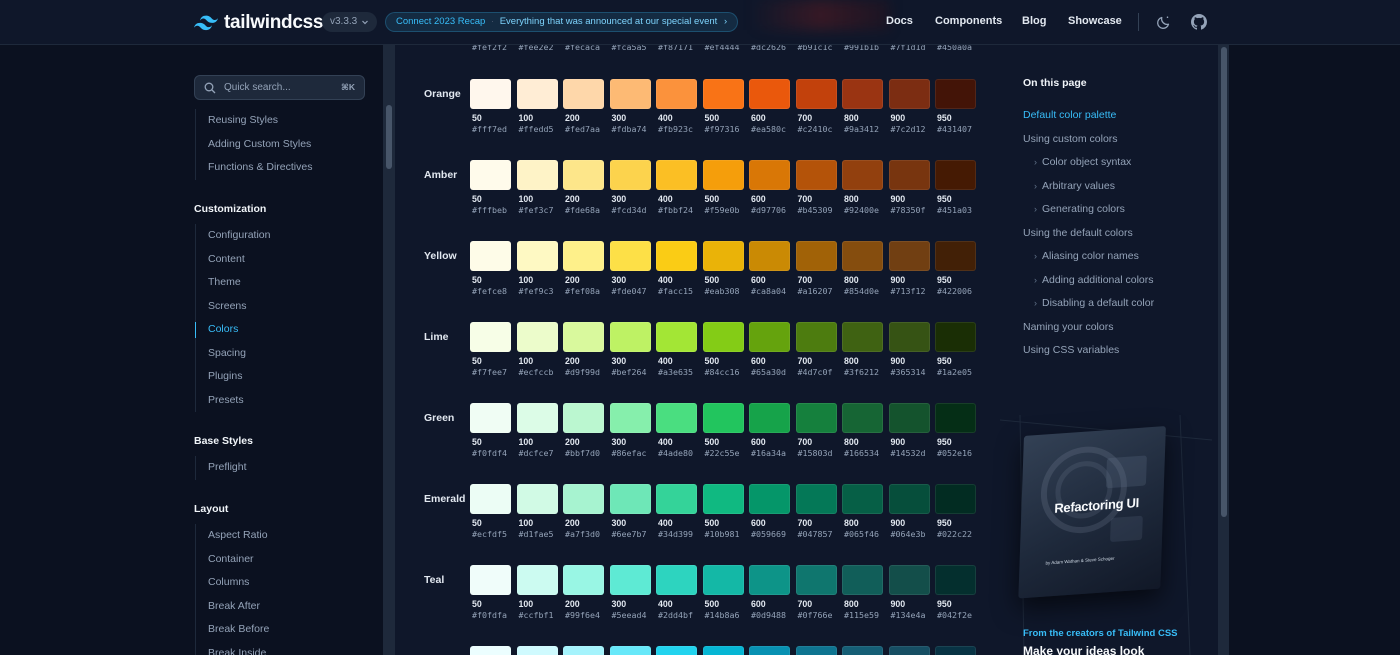 This screenshot has height=655, width=1400. I want to click on sidebar-item-preflight: Preflight, so click(227, 467).